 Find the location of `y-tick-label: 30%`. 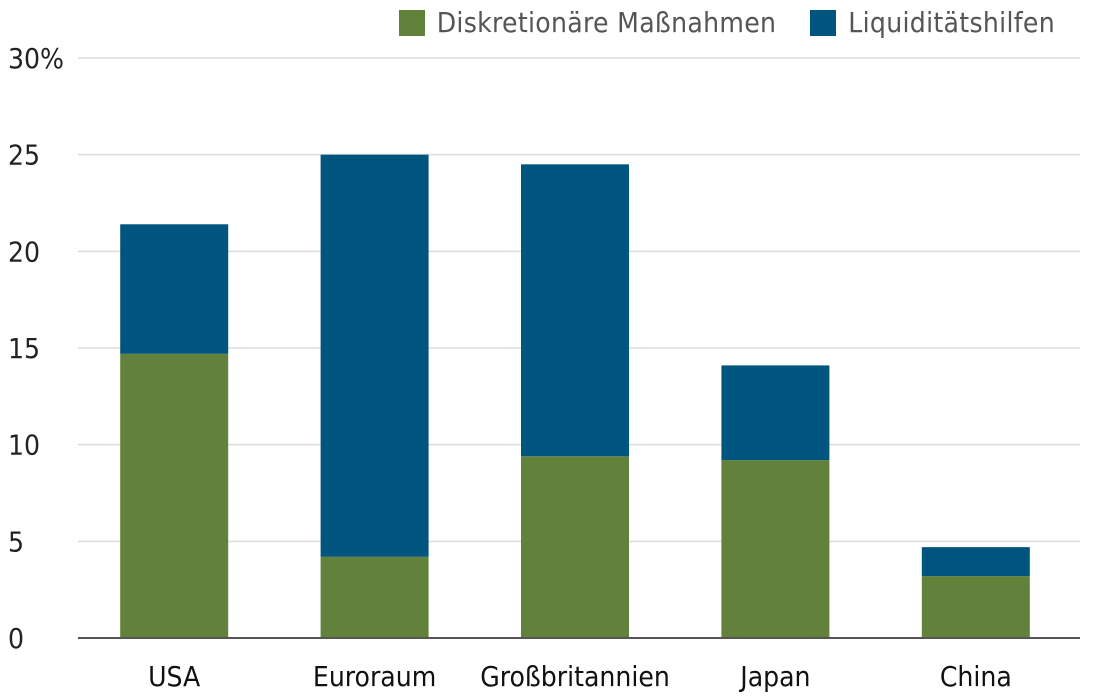

y-tick-label: 30% is located at coordinates (36, 58).